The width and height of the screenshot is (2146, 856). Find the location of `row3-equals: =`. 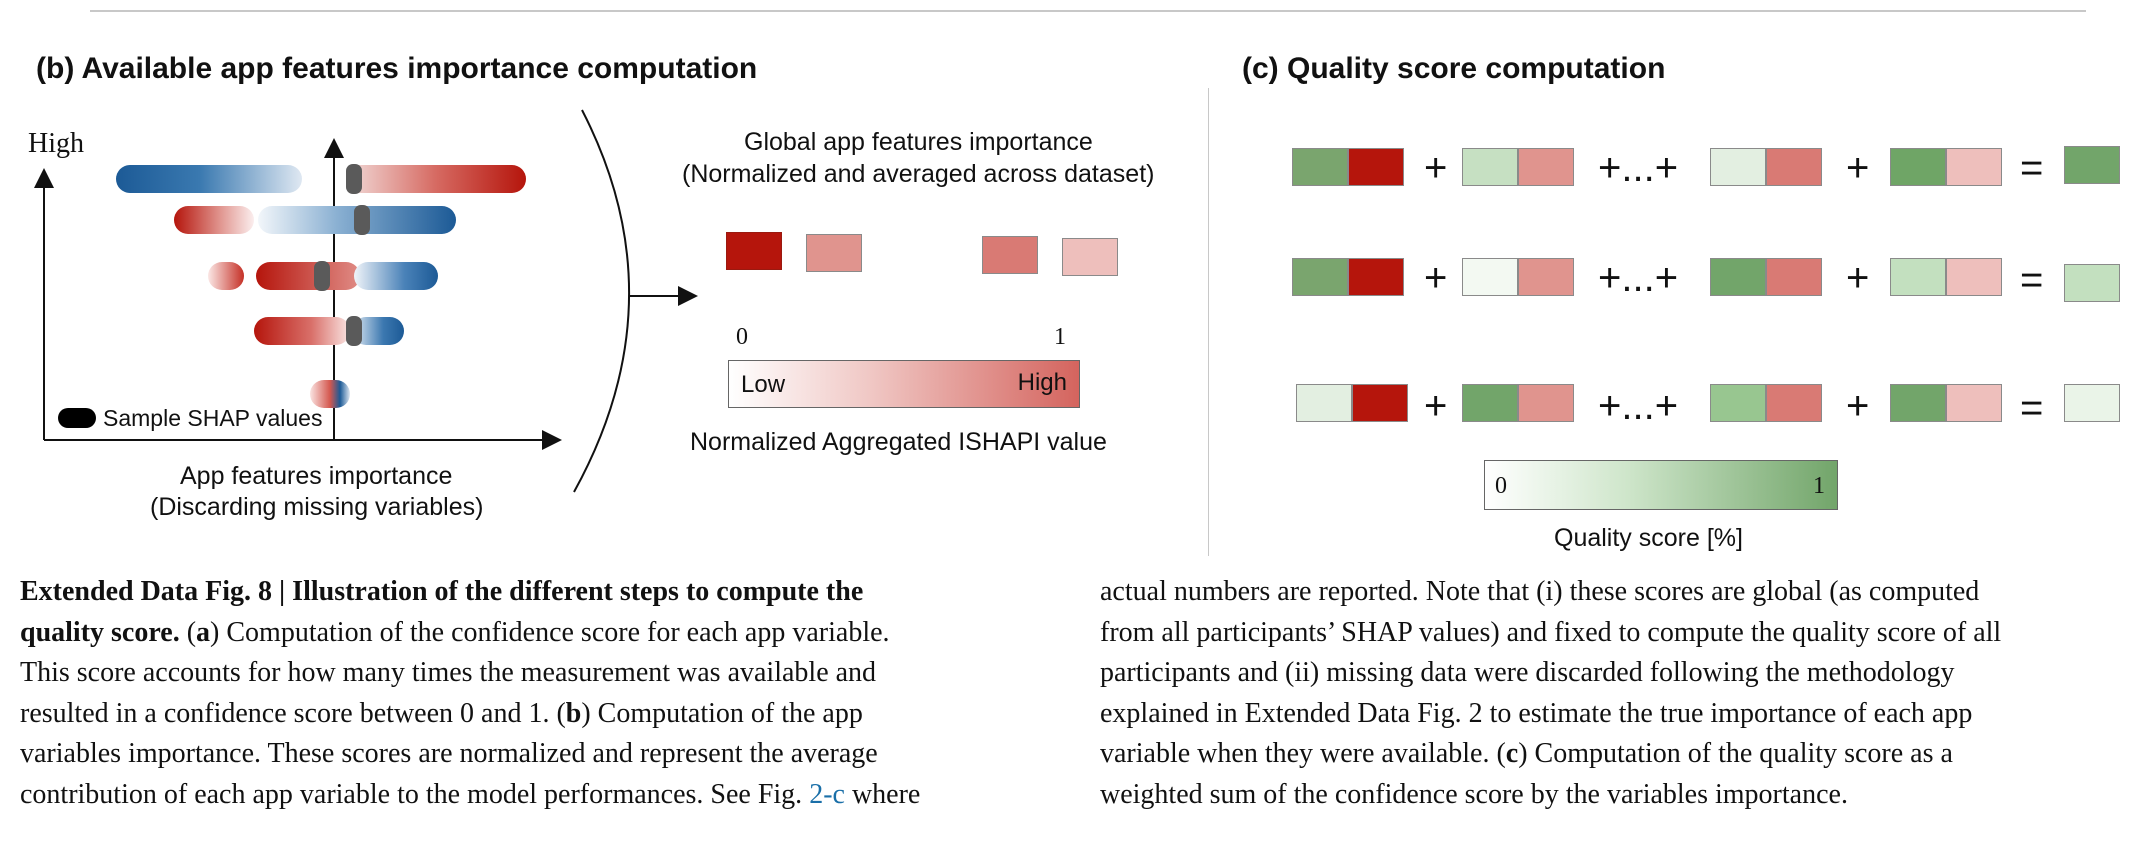

row3-equals: = is located at coordinates (2032, 408).